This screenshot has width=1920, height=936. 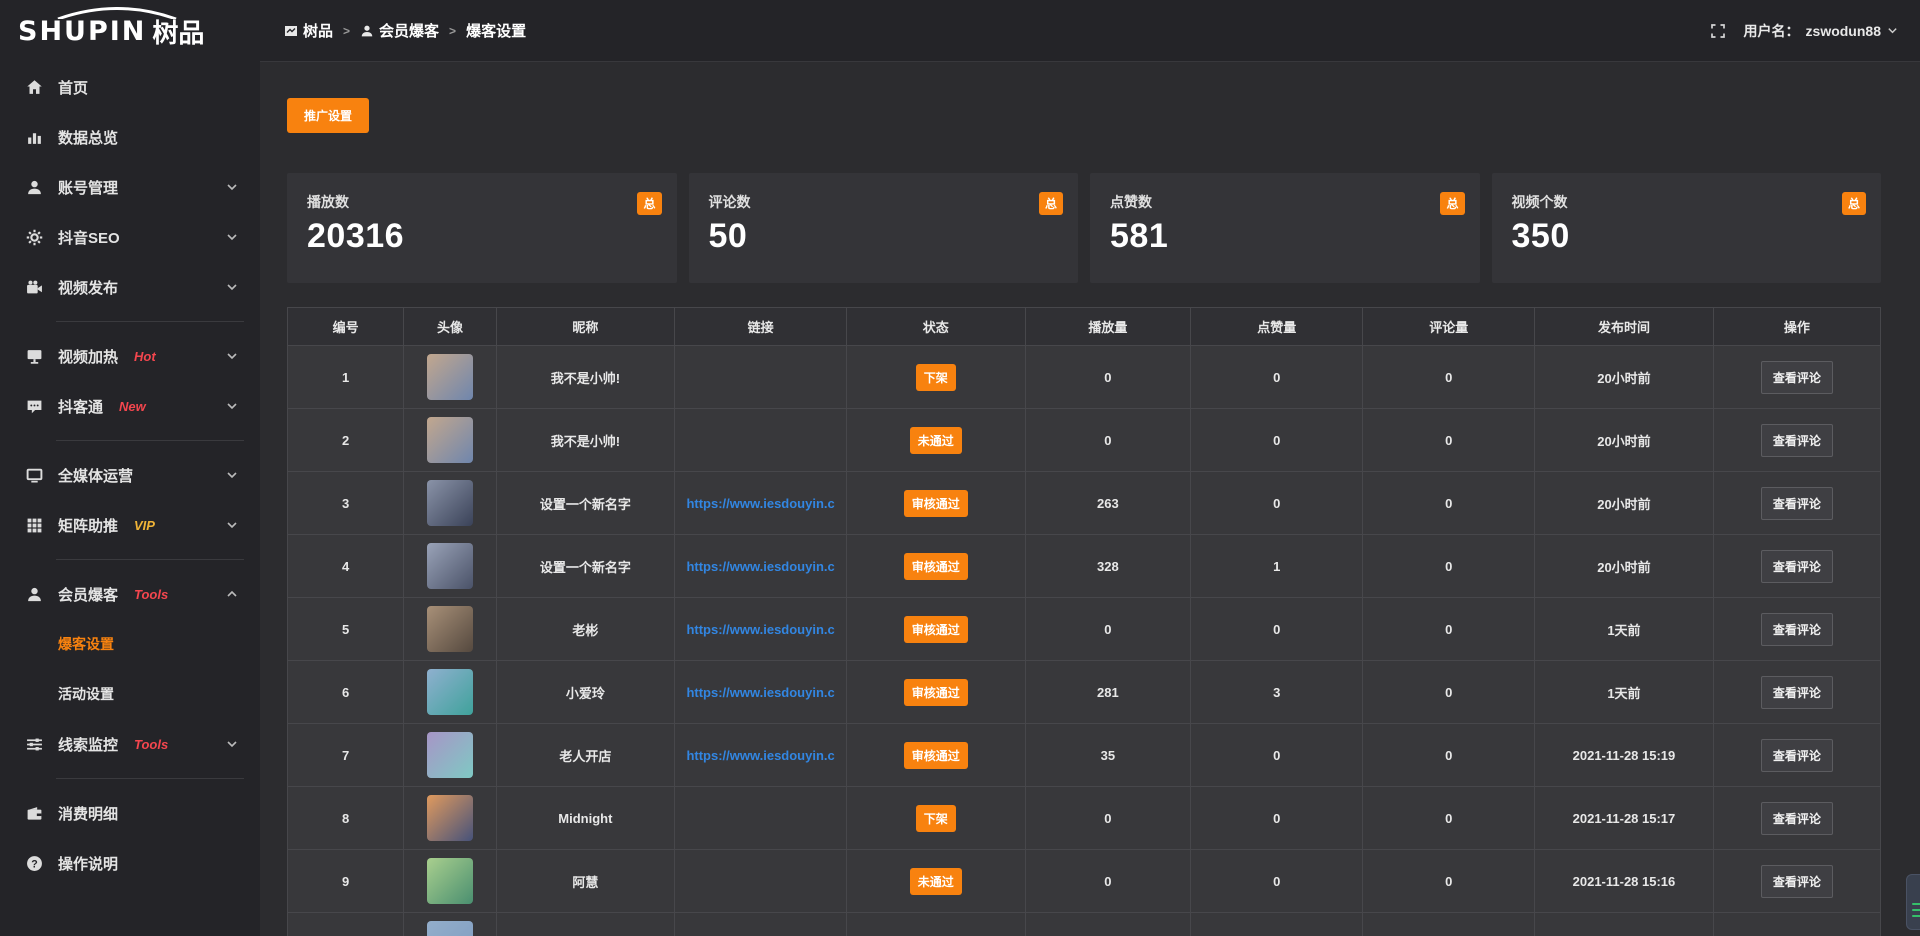 I want to click on sidebar-item-consumption-details: 消费明细, so click(x=130, y=813).